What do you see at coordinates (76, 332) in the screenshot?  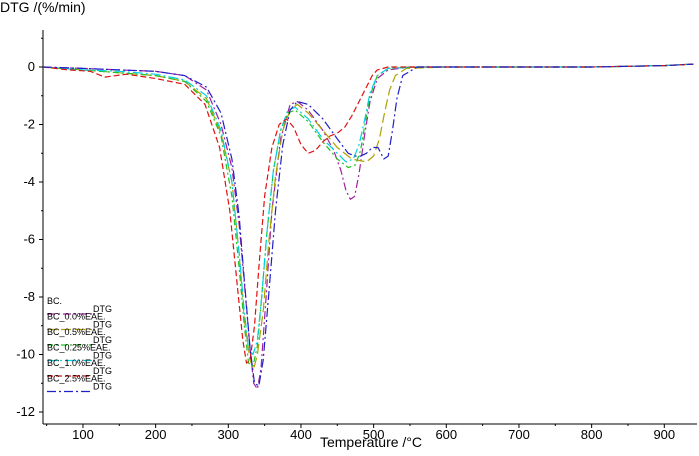 I see `legend-label: BC_0.5%EAE.` at bounding box center [76, 332].